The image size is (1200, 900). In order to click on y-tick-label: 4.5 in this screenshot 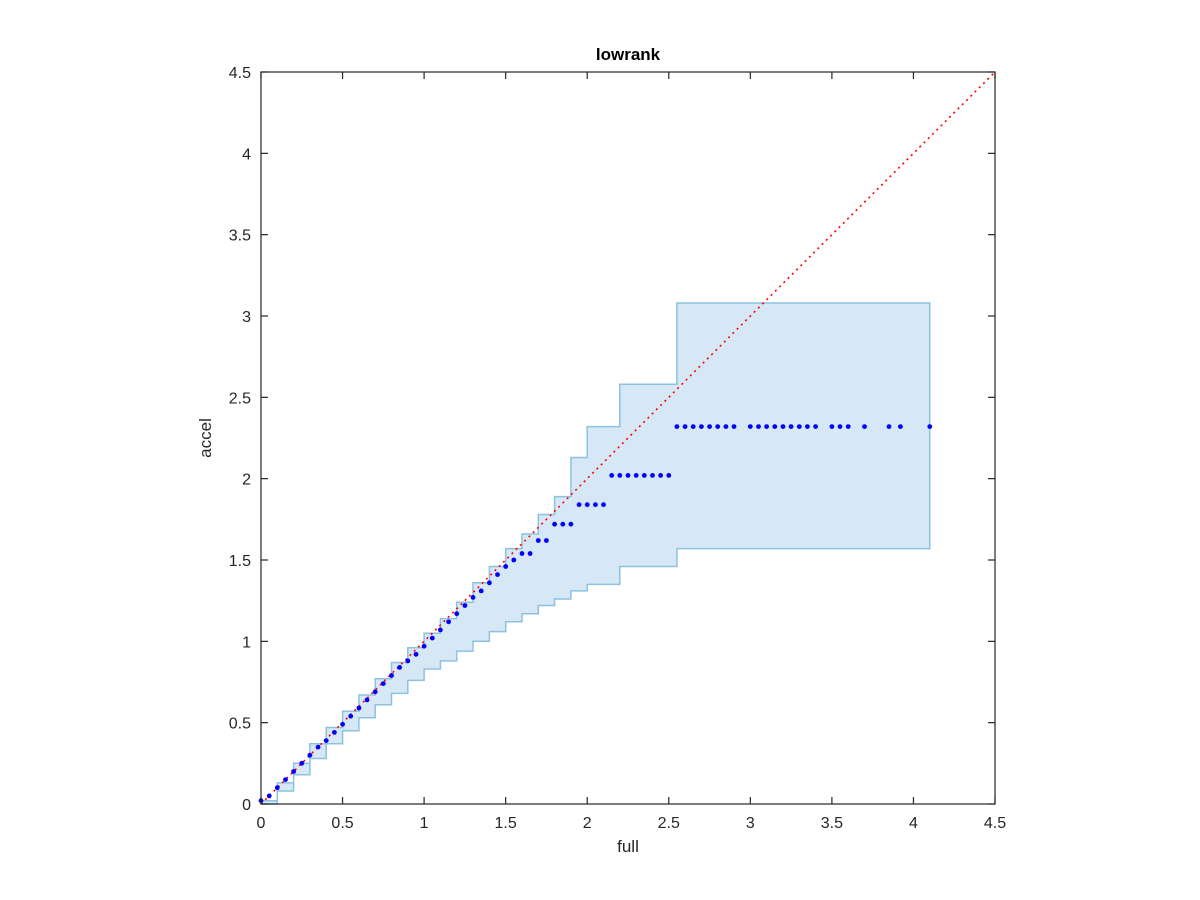, I will do `click(240, 73)`.